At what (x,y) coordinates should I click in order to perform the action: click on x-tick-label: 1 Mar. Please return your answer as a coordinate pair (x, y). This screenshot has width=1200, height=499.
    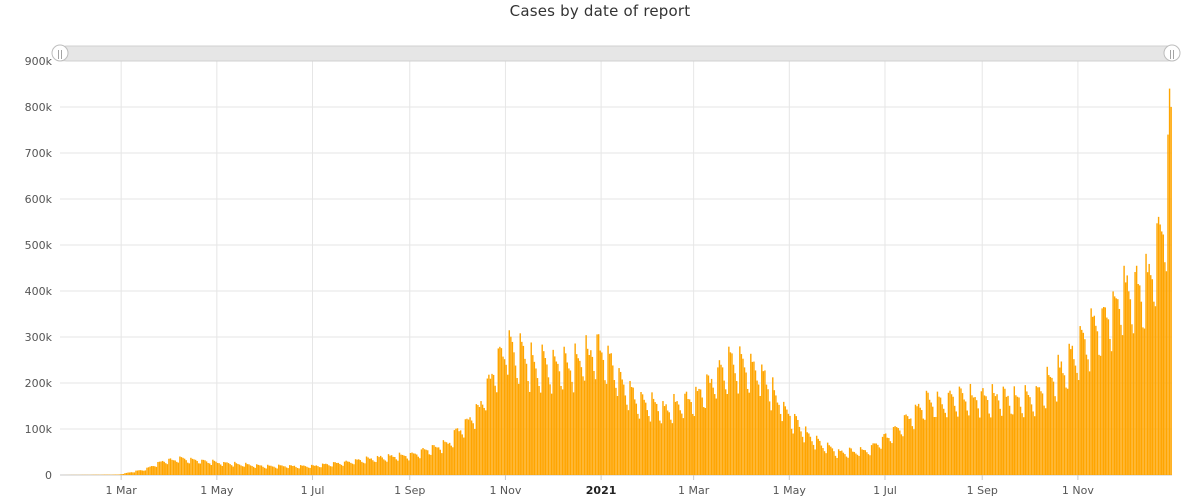
    Looking at the image, I should click on (694, 490).